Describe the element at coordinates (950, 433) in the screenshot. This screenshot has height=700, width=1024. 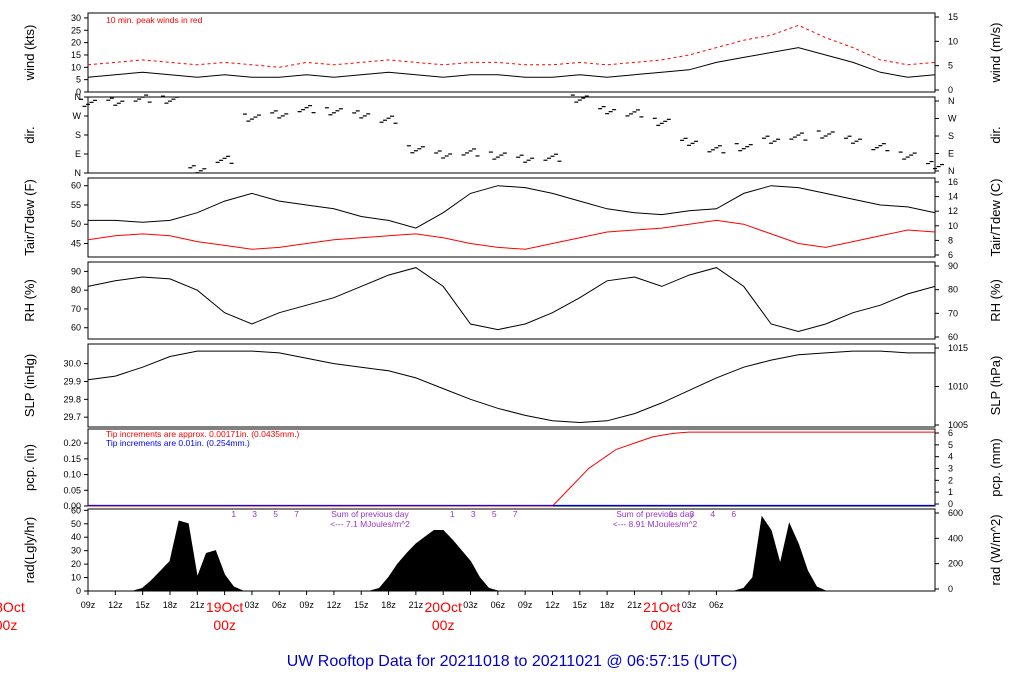
I see `y-tick-label-right: 6` at that location.